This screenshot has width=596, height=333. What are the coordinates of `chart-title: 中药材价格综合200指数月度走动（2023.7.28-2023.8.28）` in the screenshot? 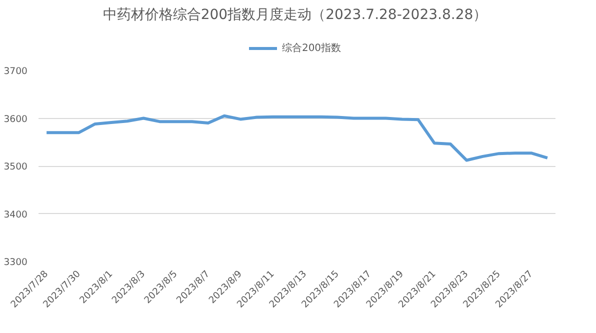 It's located at (295, 15).